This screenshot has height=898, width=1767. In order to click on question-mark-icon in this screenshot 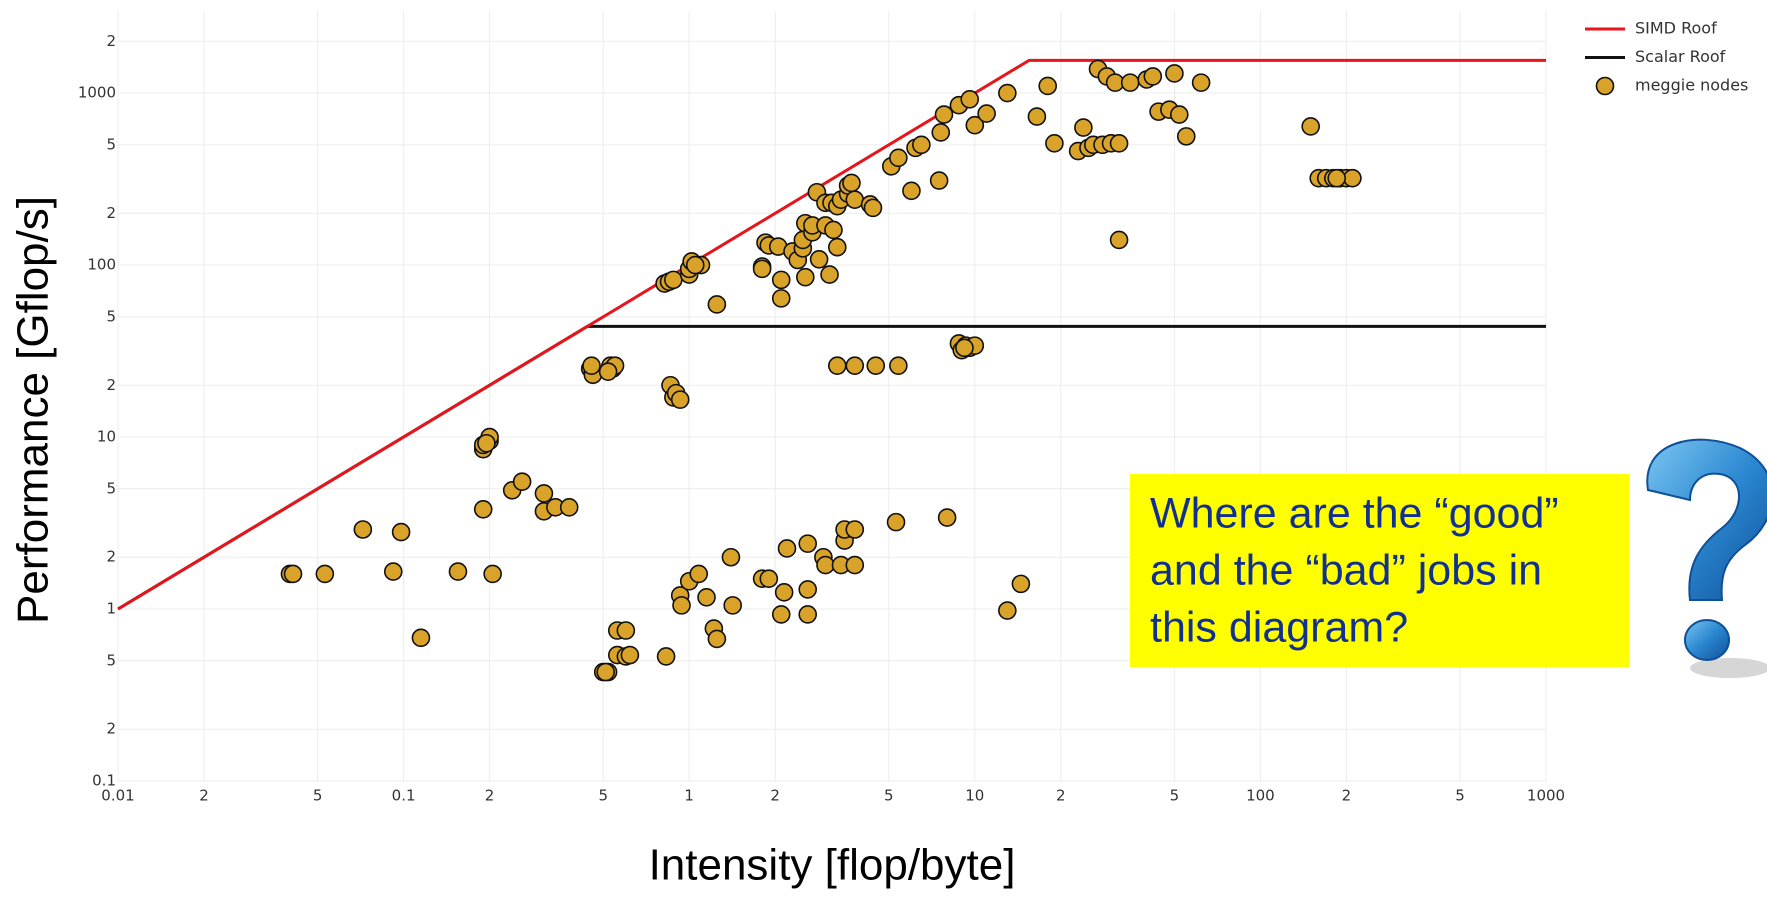, I will do `click(1706, 558)`.